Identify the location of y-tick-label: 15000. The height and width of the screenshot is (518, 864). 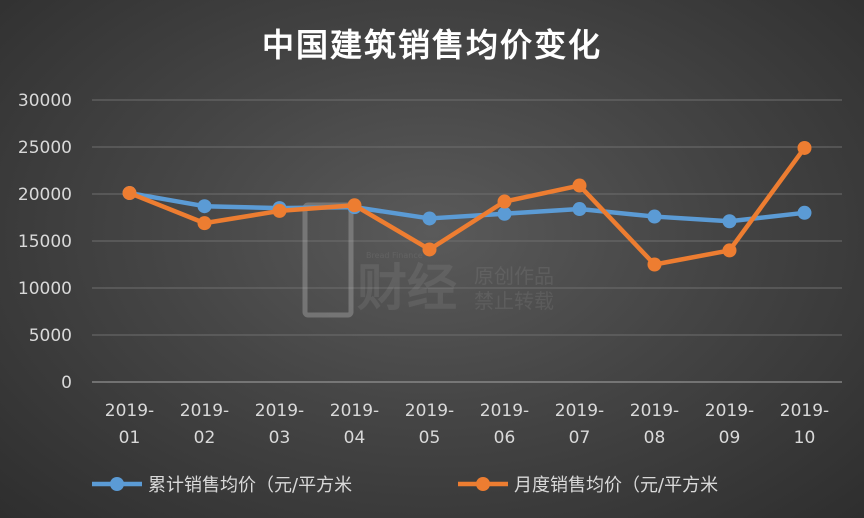
(45, 242).